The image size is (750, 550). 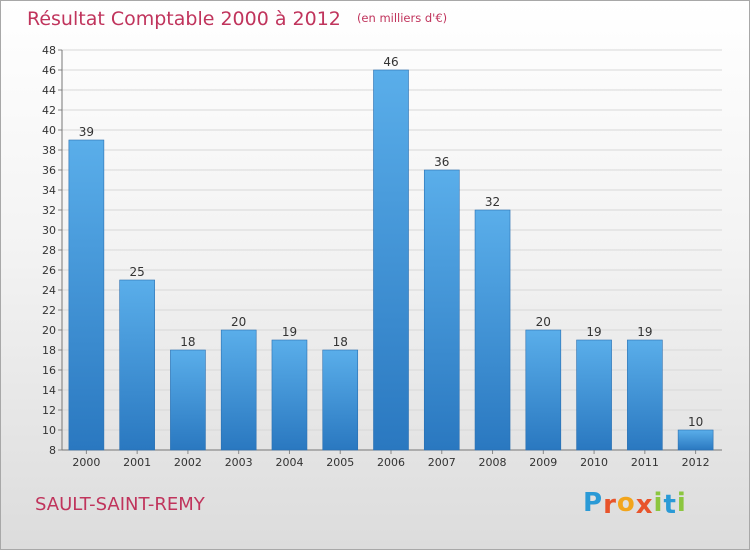 I want to click on y-tick-label: 8, so click(x=52, y=450).